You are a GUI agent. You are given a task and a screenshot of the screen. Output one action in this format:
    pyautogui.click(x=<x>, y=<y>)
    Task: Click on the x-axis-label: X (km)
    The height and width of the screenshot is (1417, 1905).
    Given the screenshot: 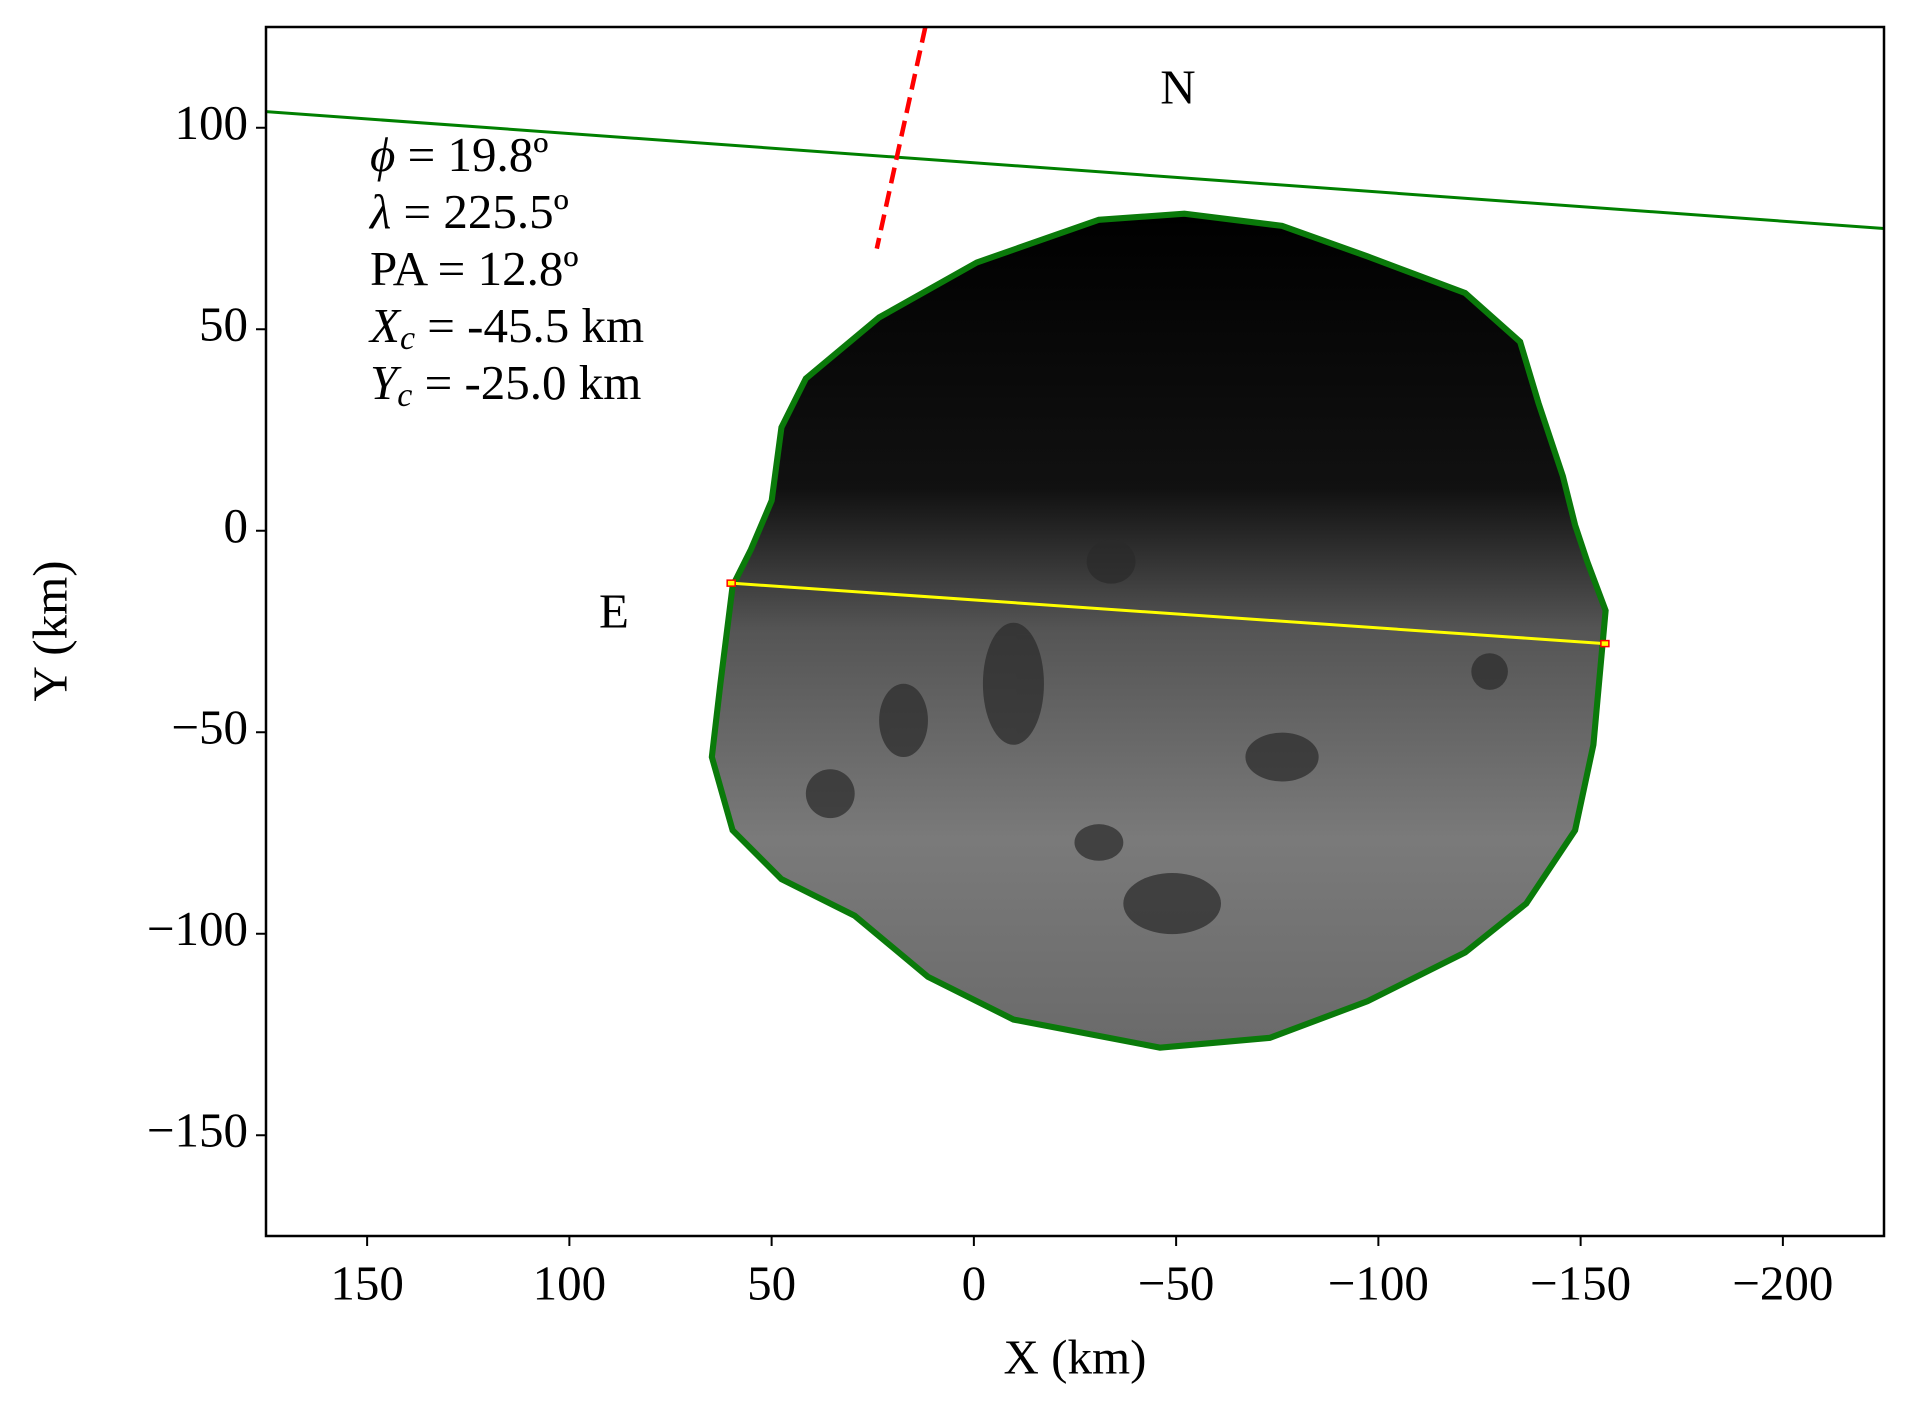 What is the action you would take?
    pyautogui.click(x=1075, y=1356)
    